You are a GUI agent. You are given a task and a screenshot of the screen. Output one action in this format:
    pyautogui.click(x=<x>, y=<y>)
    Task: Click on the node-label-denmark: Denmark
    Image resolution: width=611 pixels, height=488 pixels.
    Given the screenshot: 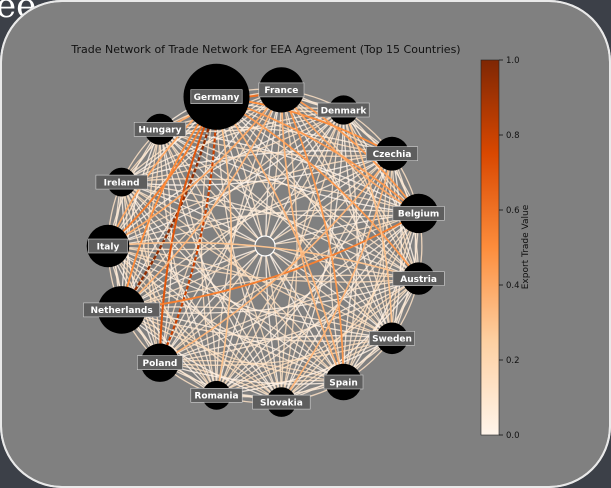 What is the action you would take?
    pyautogui.click(x=344, y=111)
    